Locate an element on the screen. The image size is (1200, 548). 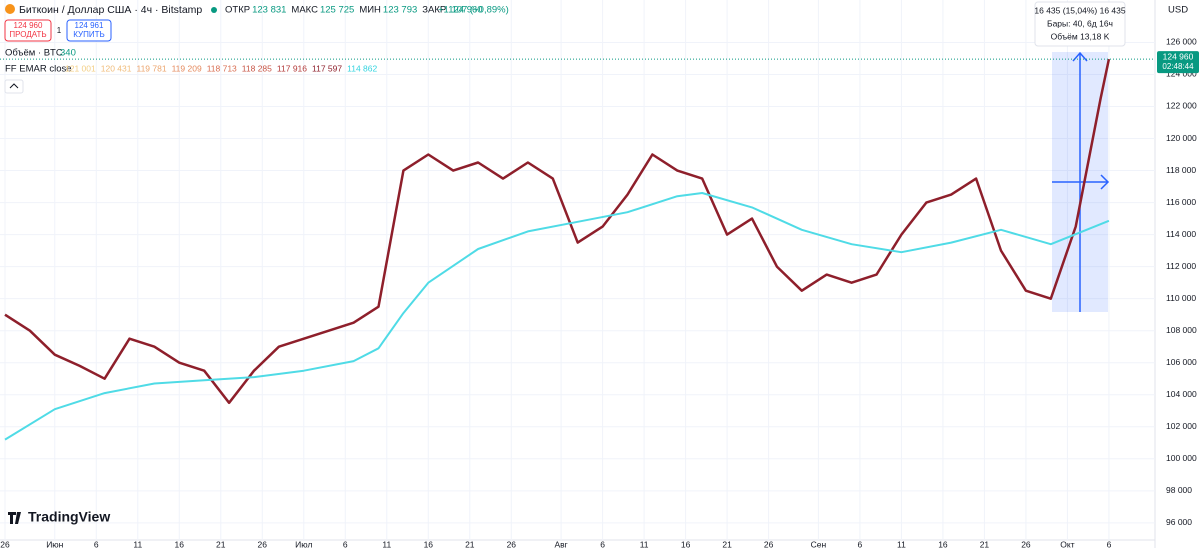
ema-value: 117 597 is located at coordinates (327, 68).